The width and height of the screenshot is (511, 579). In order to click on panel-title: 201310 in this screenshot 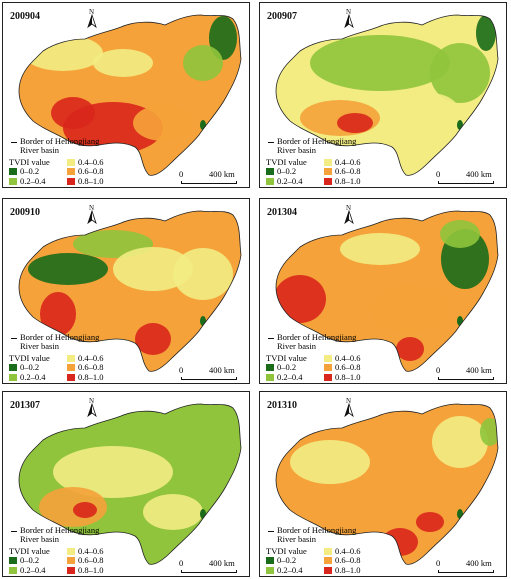, I will do `click(282, 405)`.